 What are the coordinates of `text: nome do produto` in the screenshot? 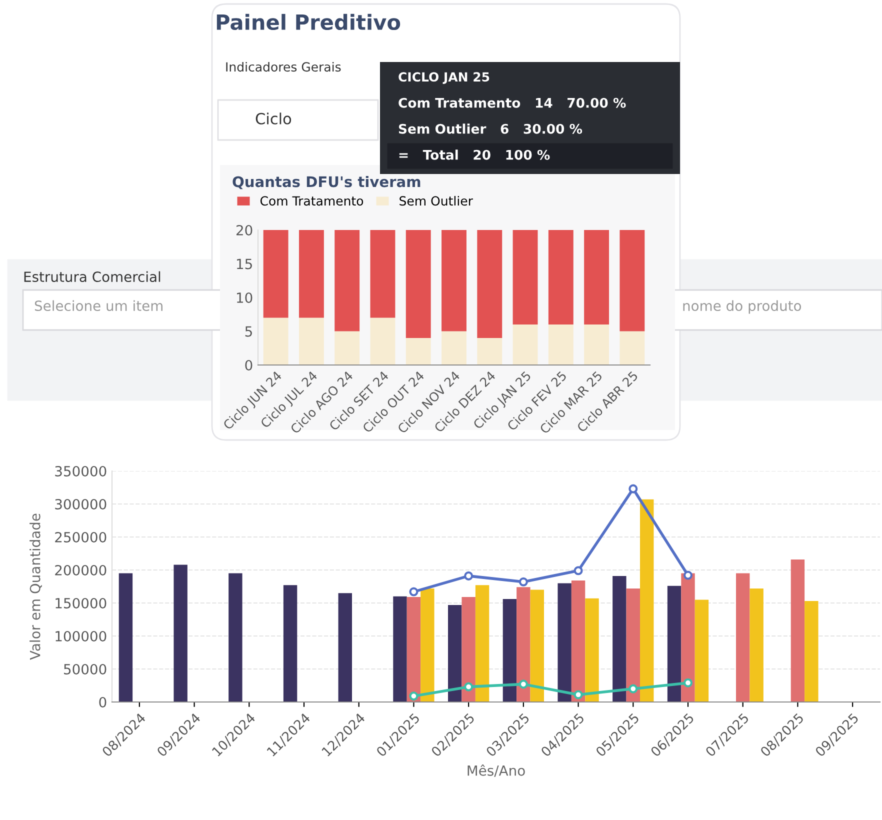 It's located at (742, 307).